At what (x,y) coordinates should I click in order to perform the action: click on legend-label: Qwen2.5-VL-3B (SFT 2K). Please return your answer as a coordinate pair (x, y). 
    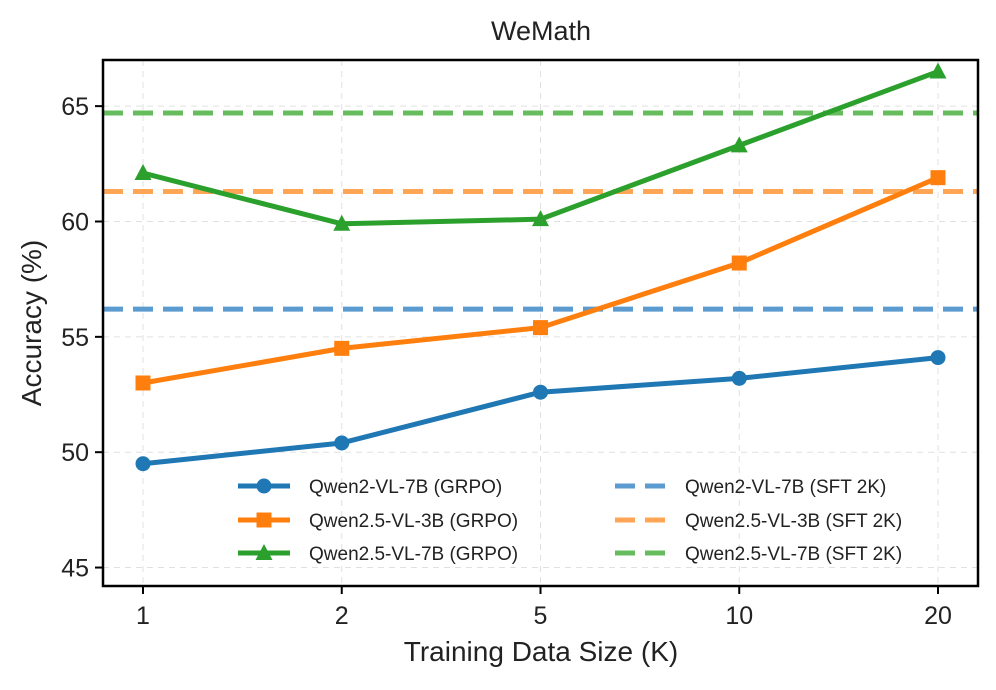
    Looking at the image, I should click on (793, 521).